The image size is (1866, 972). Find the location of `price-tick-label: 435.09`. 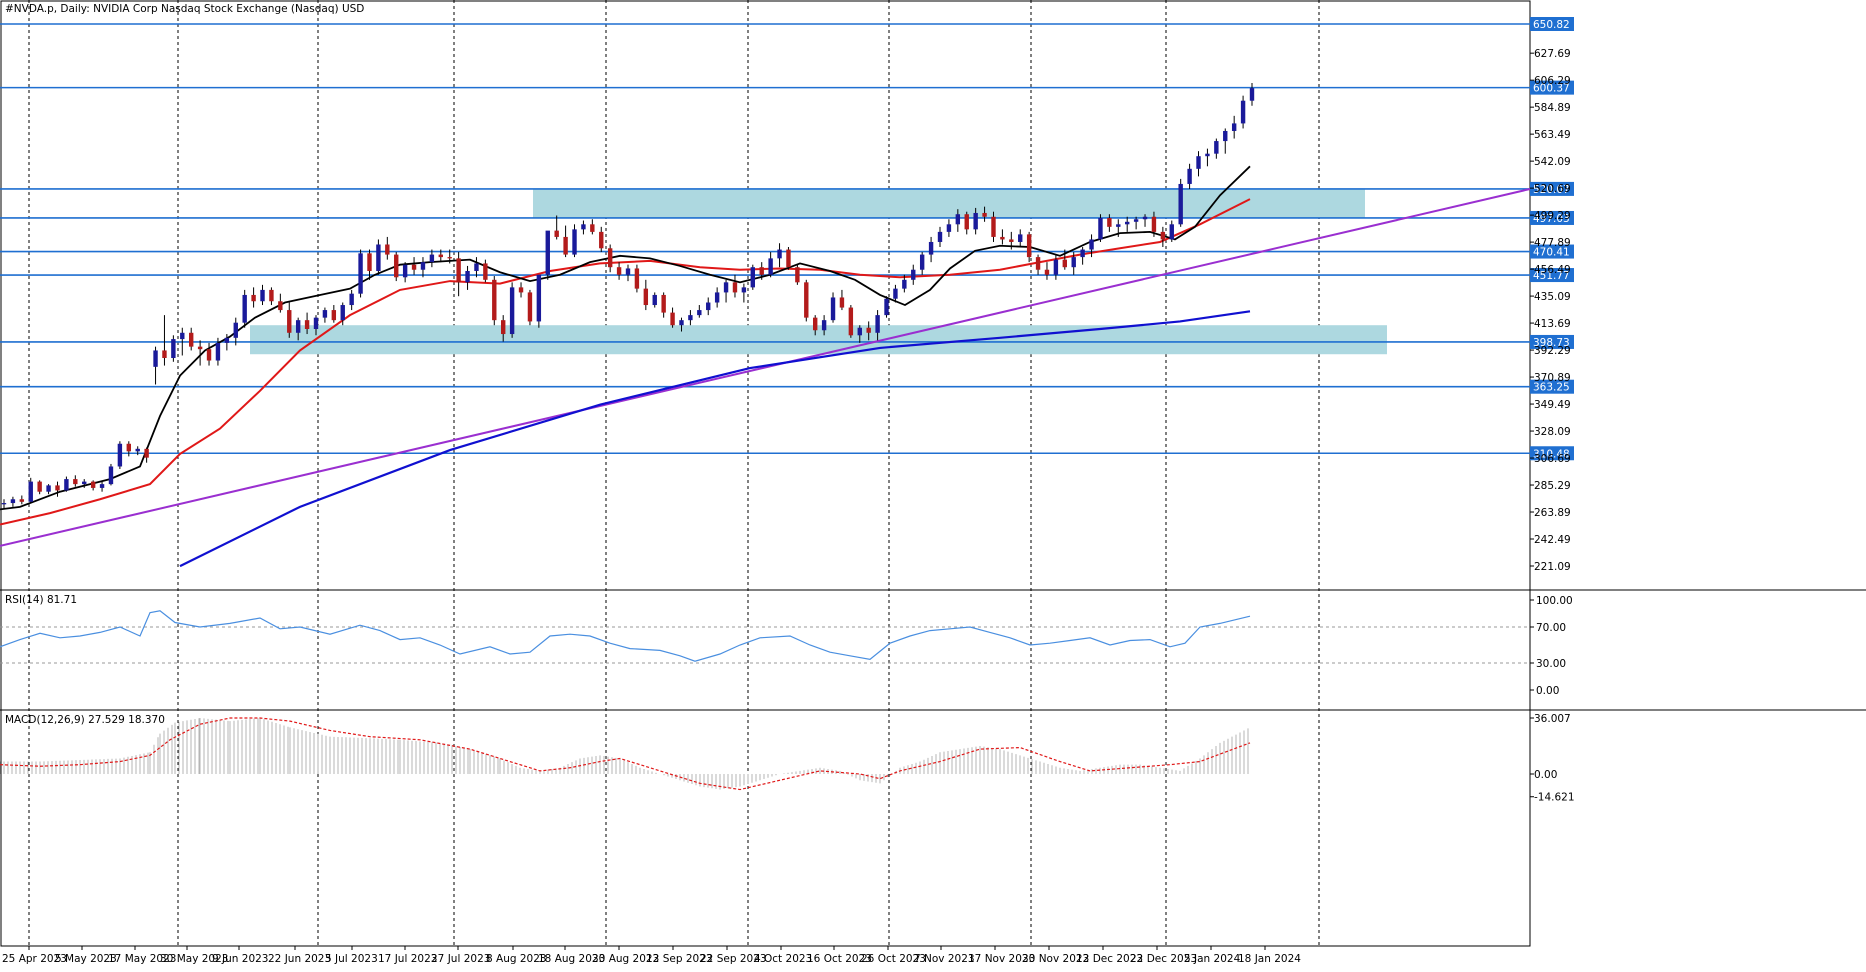

price-tick-label: 435.09 is located at coordinates (1552, 297).